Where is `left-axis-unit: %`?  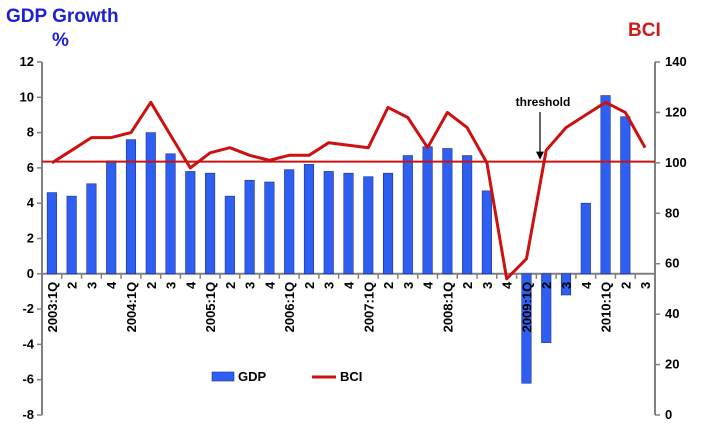 left-axis-unit: % is located at coordinates (60, 40).